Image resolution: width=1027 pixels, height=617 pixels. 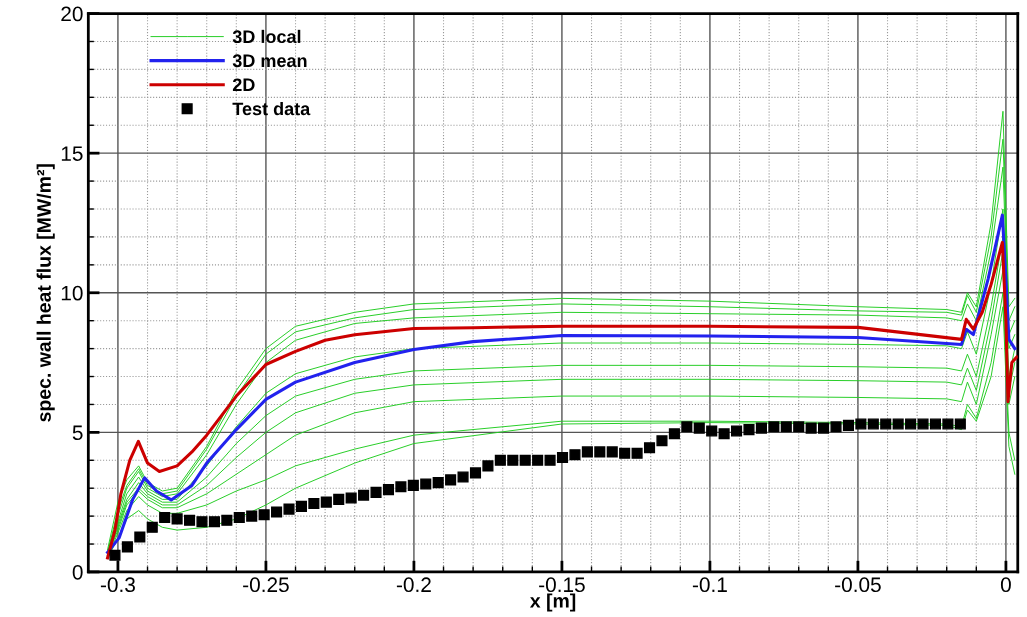 What do you see at coordinates (77, 572) in the screenshot?
I see `y-tick-label: 0` at bounding box center [77, 572].